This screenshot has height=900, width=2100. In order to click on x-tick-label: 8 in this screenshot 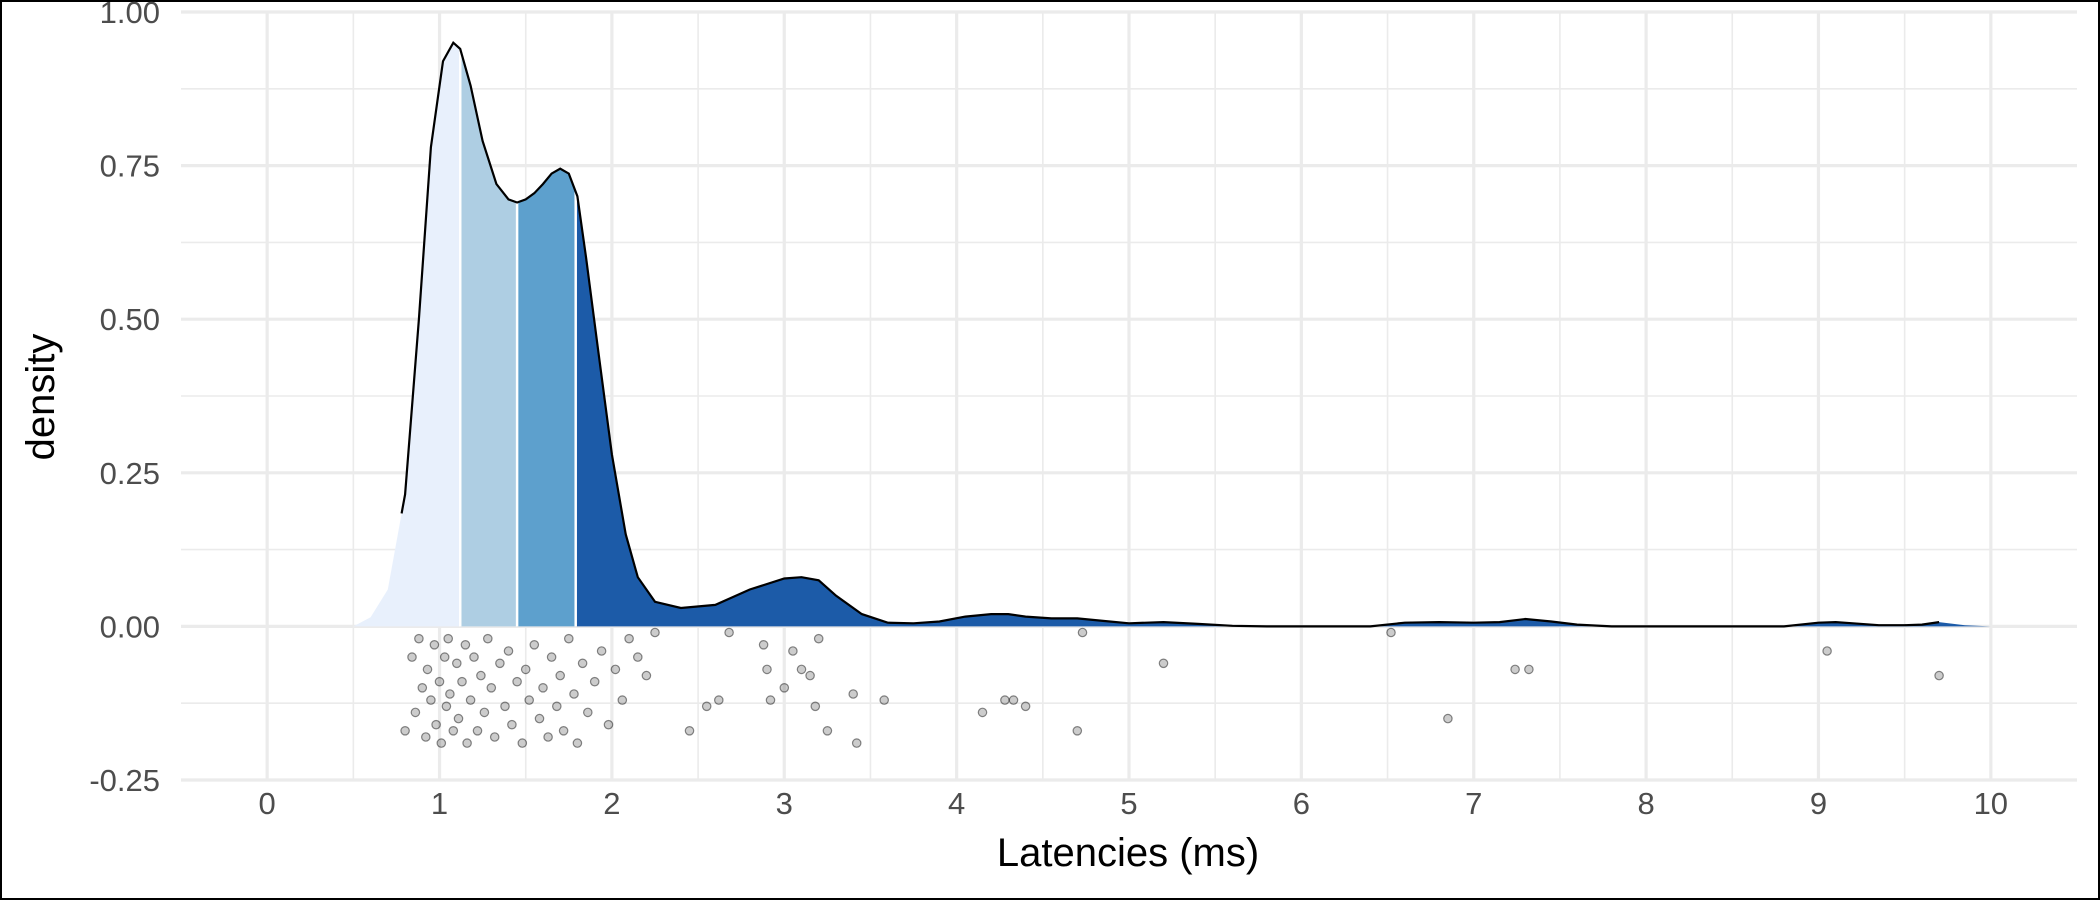, I will do `click(1645, 803)`.